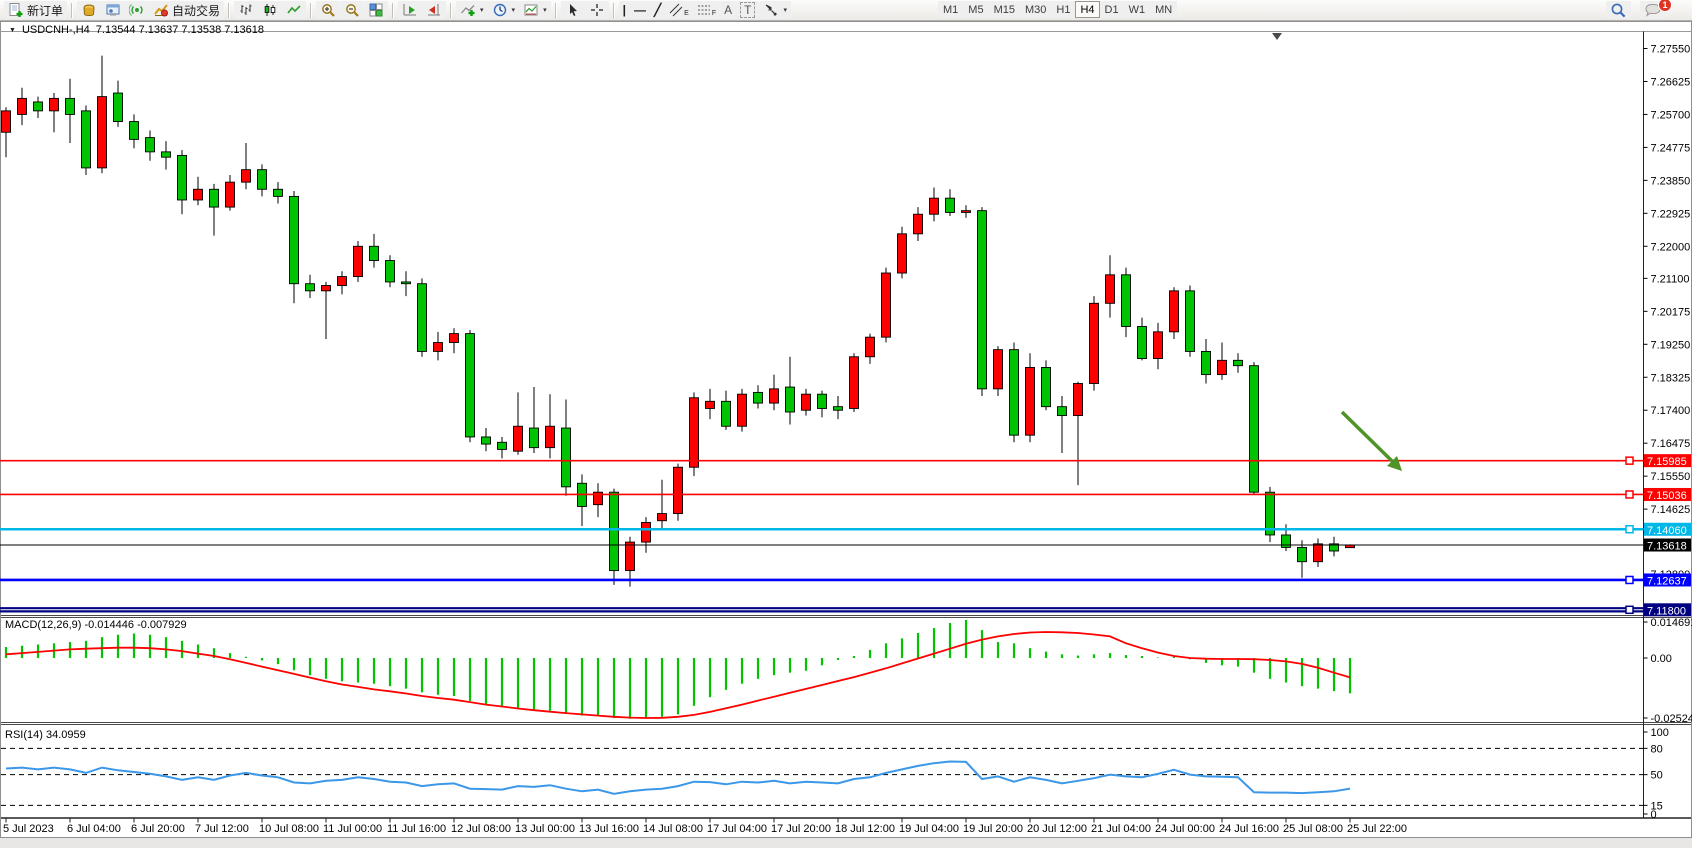  What do you see at coordinates (1671, 719) in the screenshot?
I see `macd-scale-label: -0.02524` at bounding box center [1671, 719].